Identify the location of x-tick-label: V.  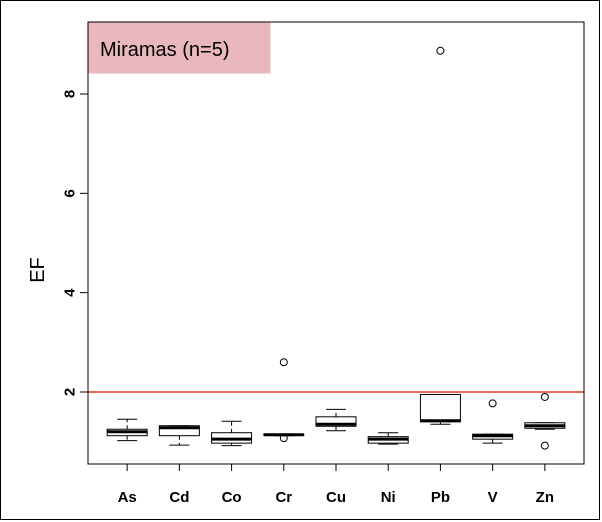
(493, 497).